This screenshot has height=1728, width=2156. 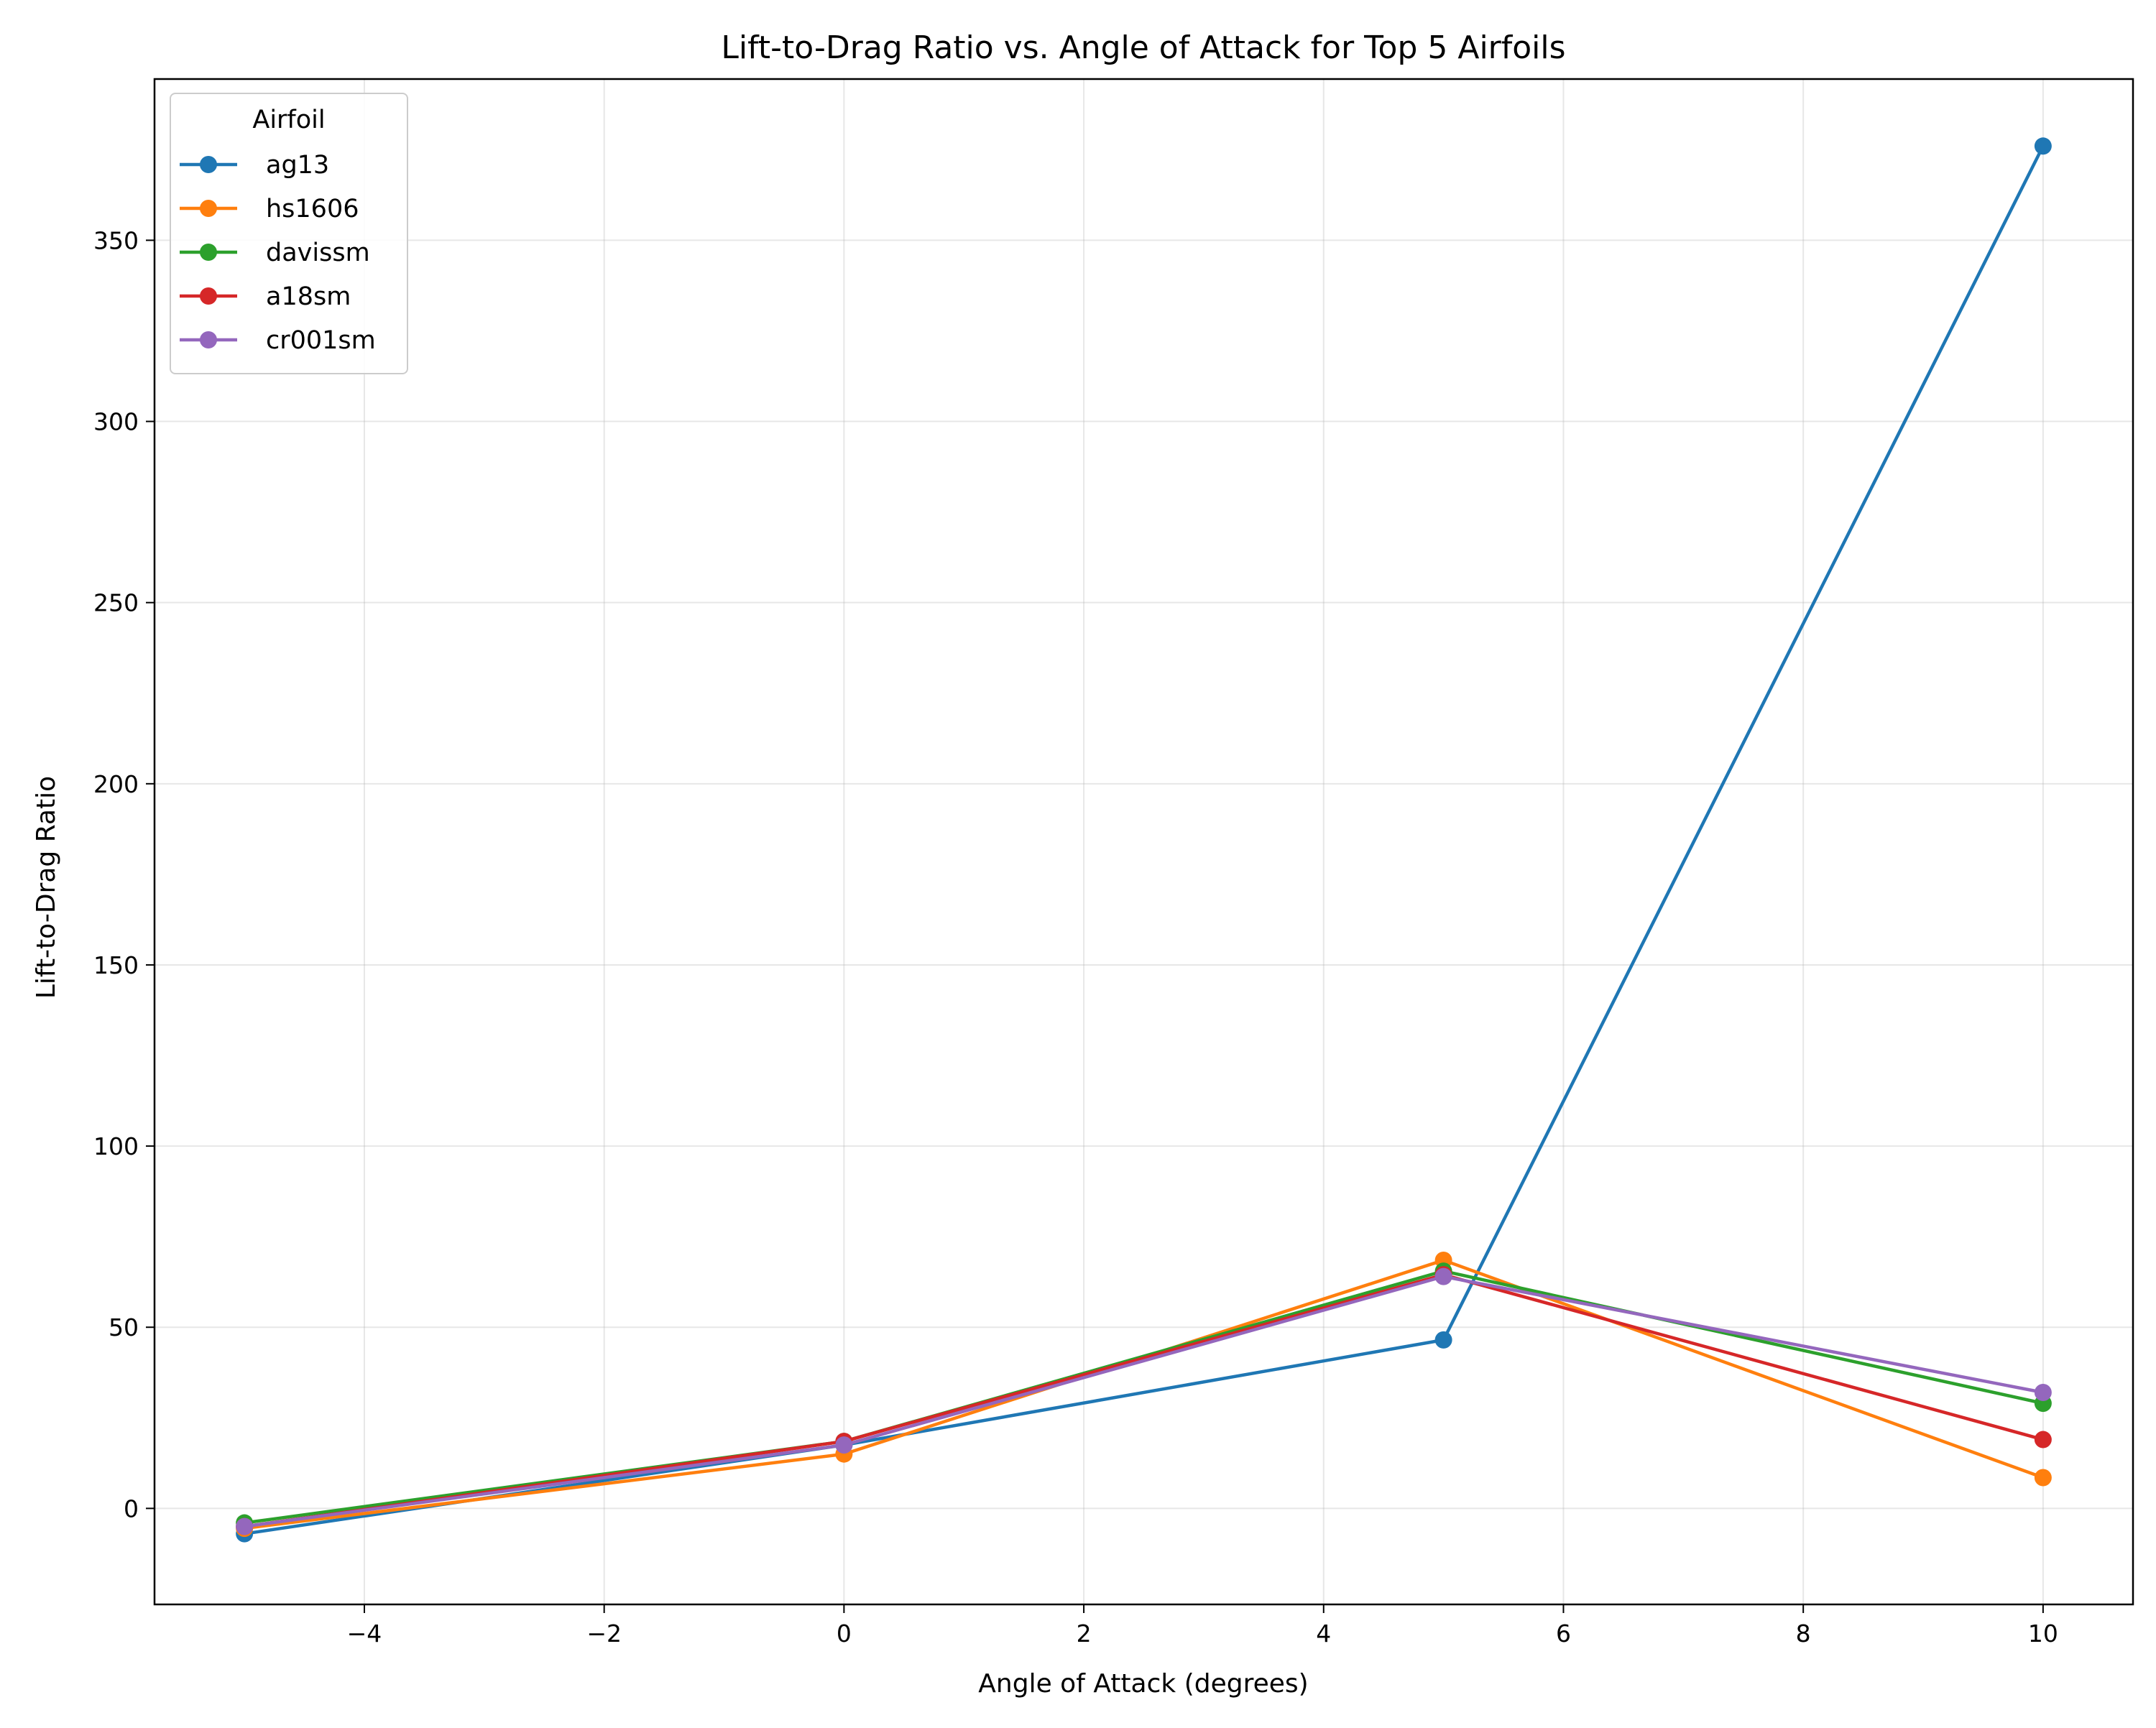 What do you see at coordinates (1084, 1634) in the screenshot?
I see `x-tick-label: 2` at bounding box center [1084, 1634].